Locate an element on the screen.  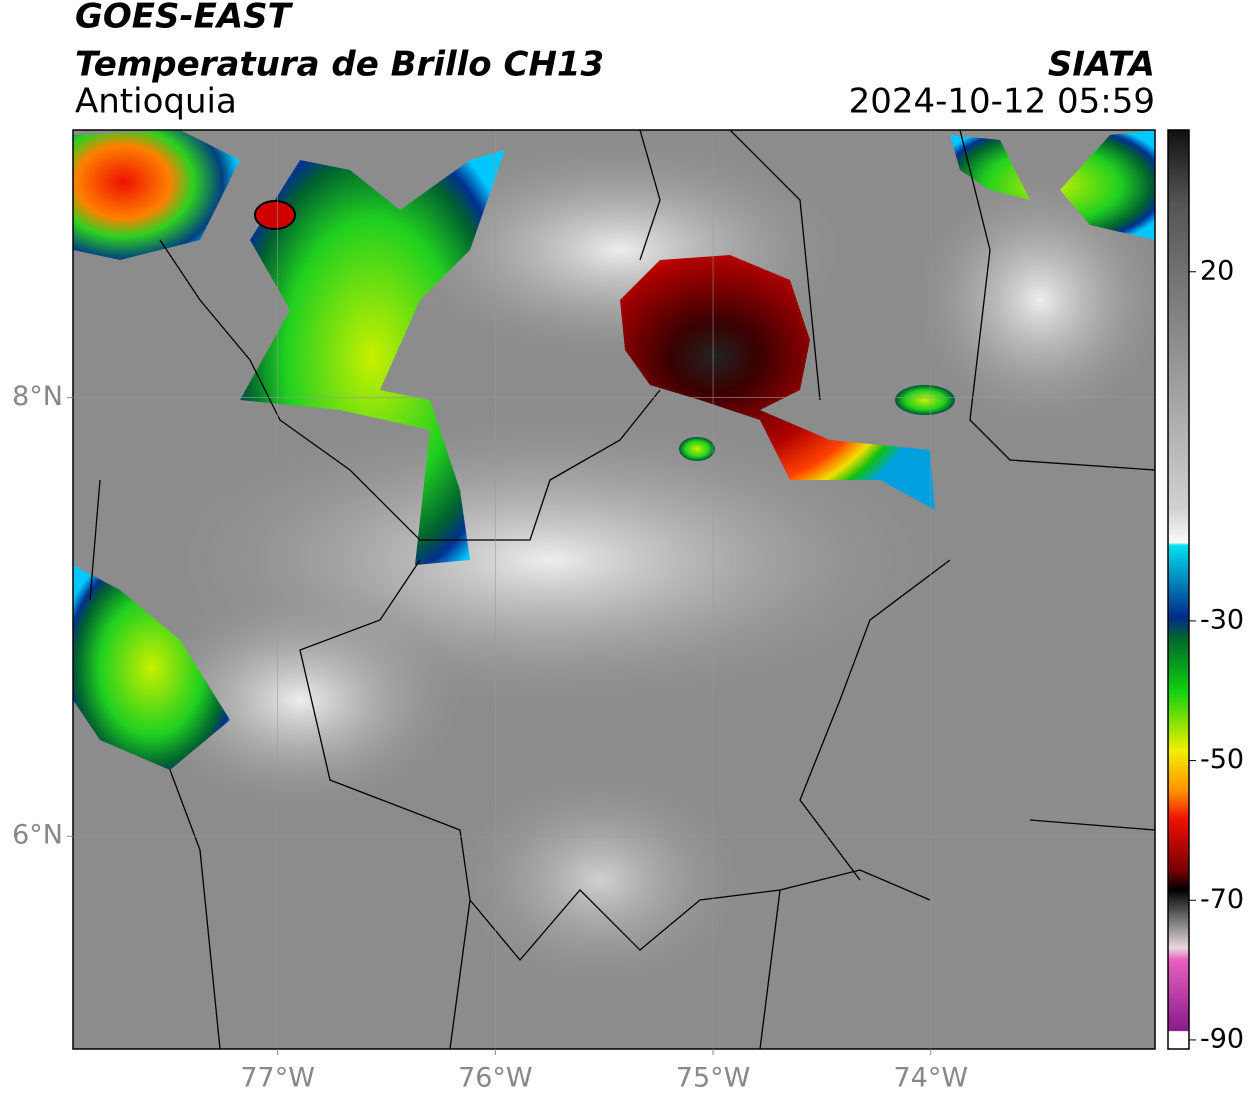
x-tick-label: 77°W is located at coordinates (277, 1078).